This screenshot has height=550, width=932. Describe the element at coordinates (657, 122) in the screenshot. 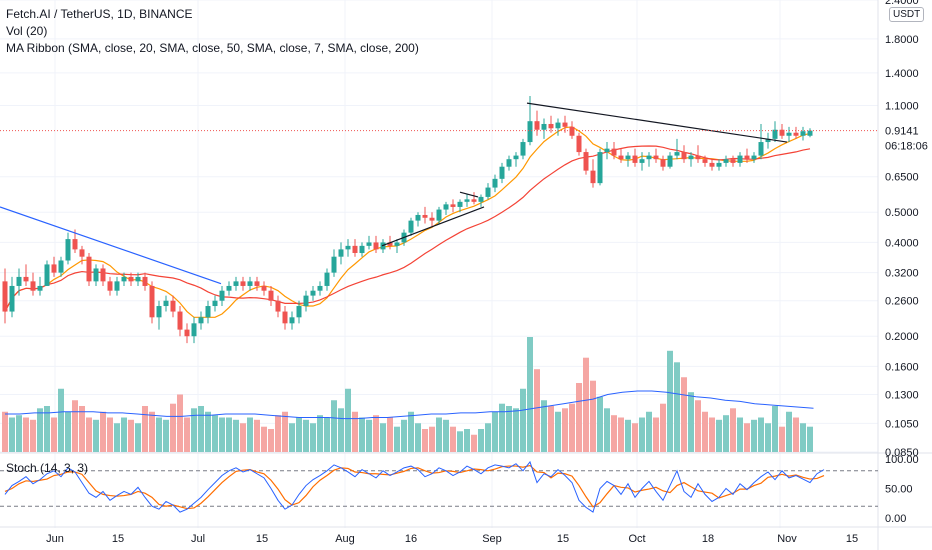

I see `trendline-resistance` at that location.